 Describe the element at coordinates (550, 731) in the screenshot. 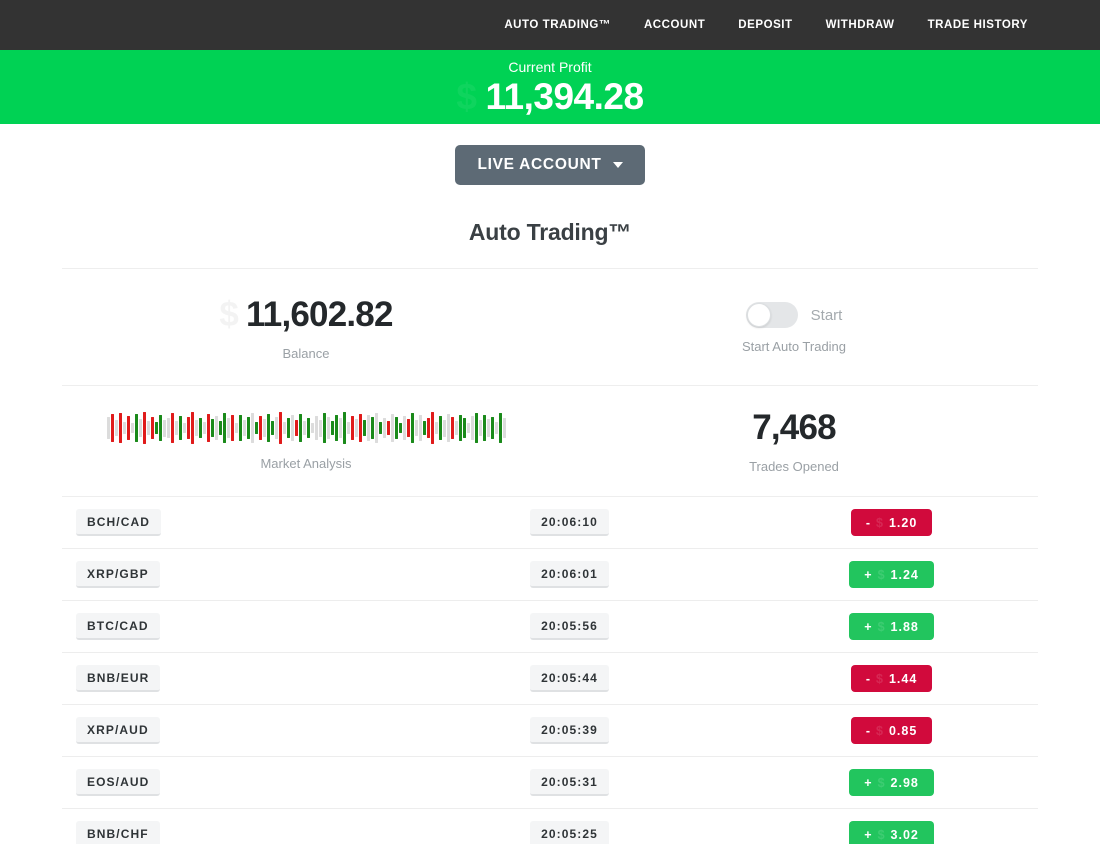

I see `table-row: XRP/AUD 20:05:39 - $0.85` at that location.